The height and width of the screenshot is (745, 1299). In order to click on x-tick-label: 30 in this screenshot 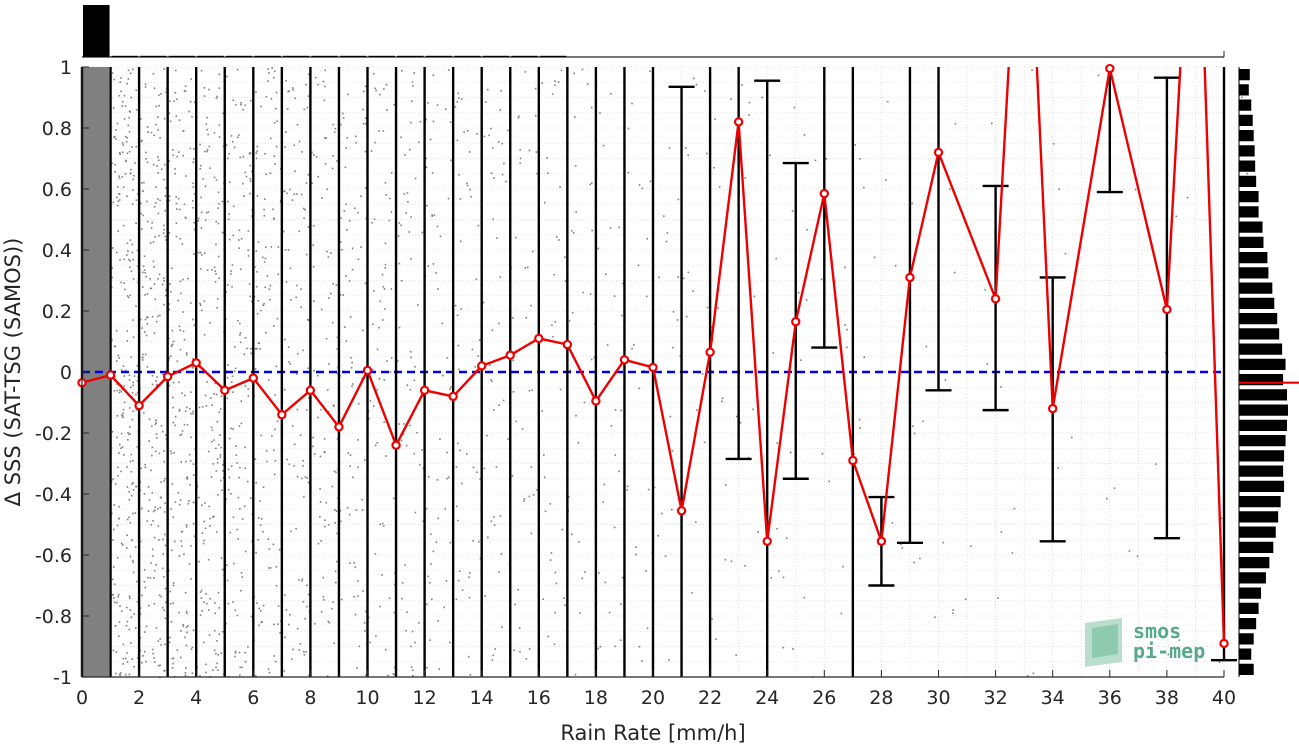, I will do `click(938, 698)`.